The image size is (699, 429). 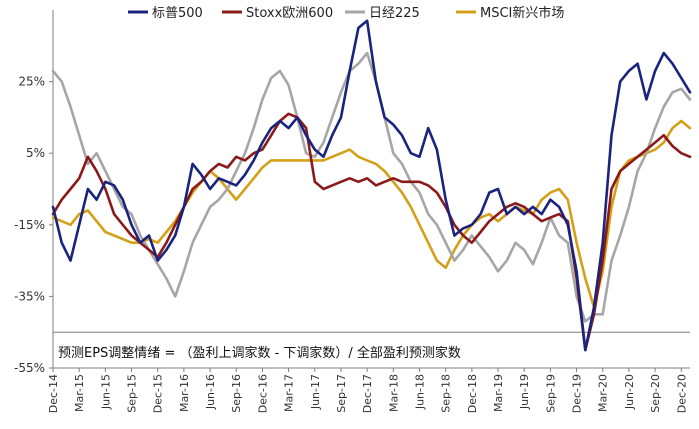 I want to click on y-tick-label: -35%, so click(x=29, y=296).